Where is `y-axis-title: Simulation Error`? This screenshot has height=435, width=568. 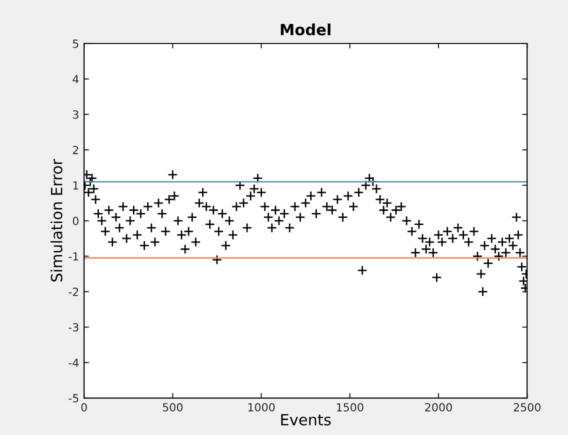 y-axis-title: Simulation Error is located at coordinates (56, 220).